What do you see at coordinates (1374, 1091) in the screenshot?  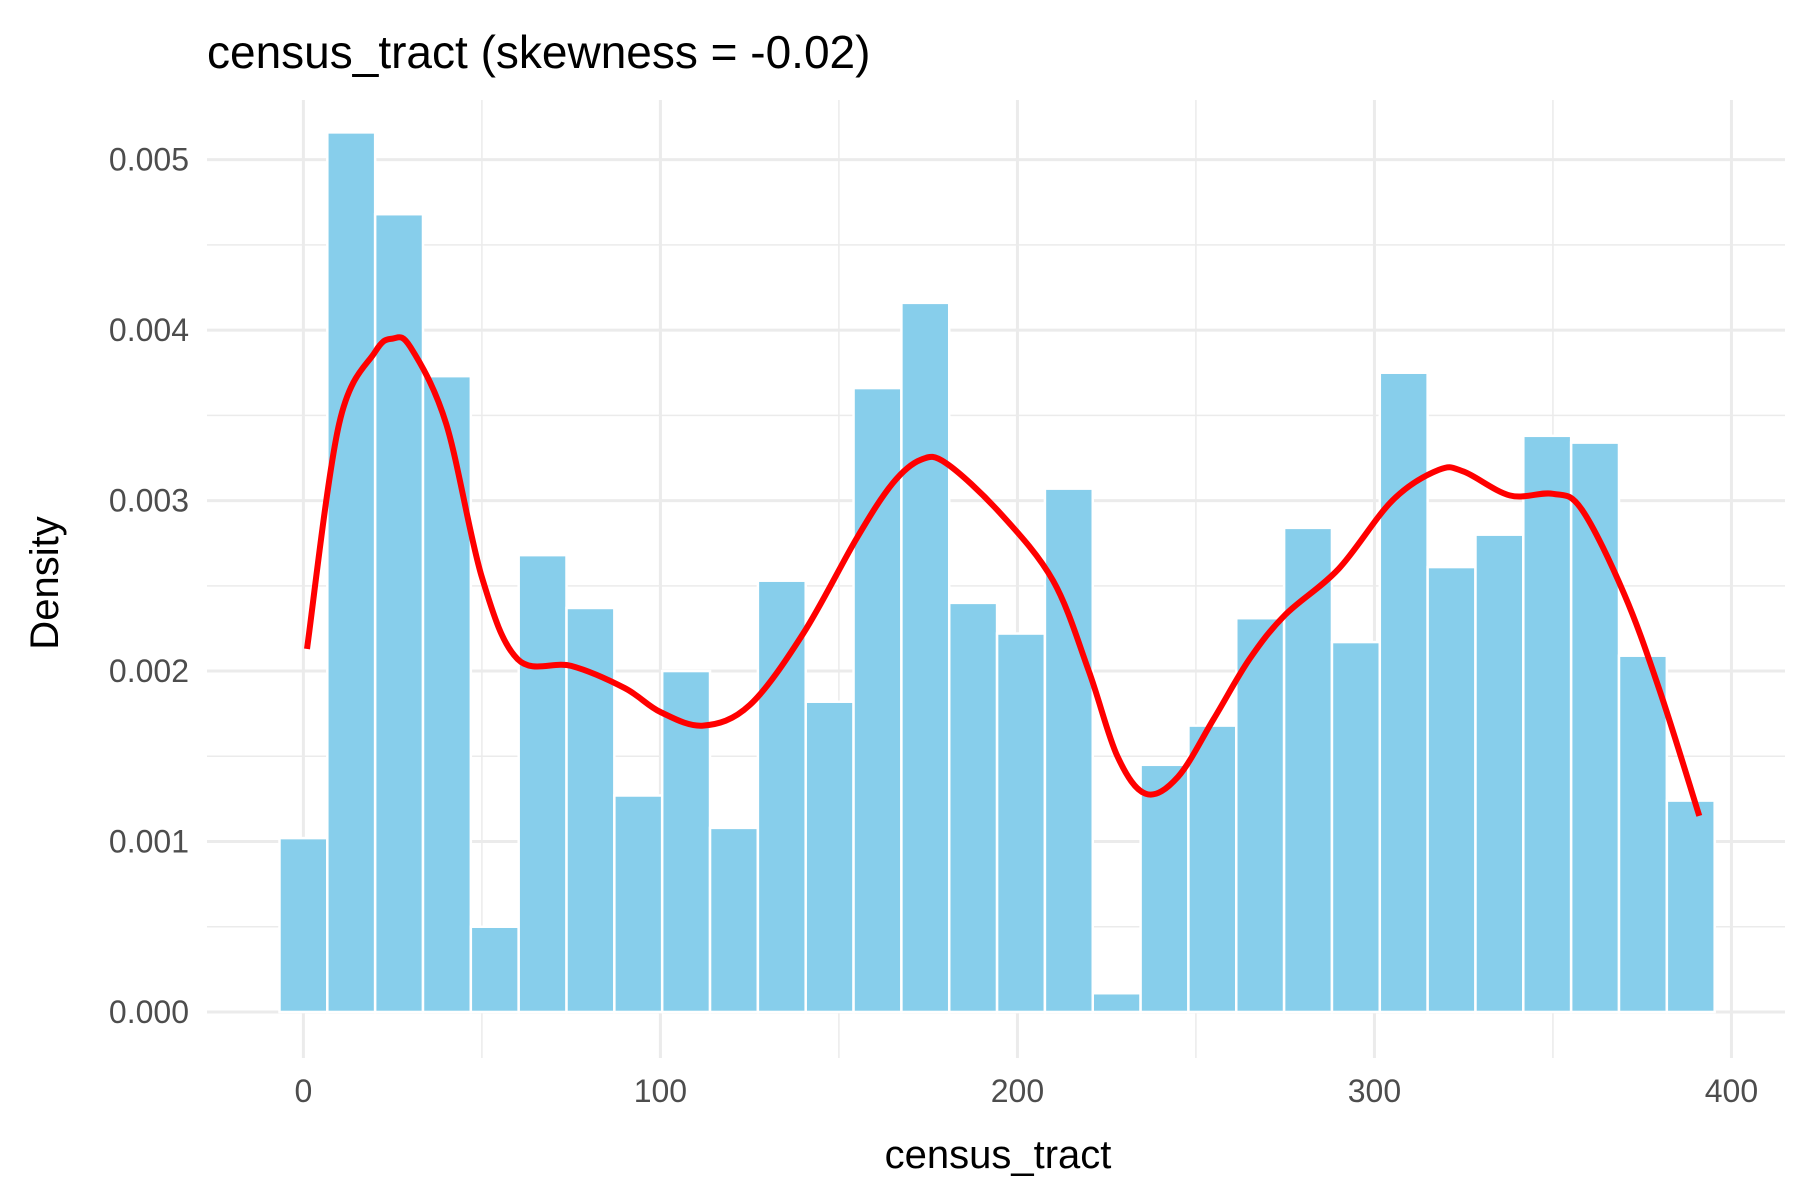 I see `x-tick-label: 300` at bounding box center [1374, 1091].